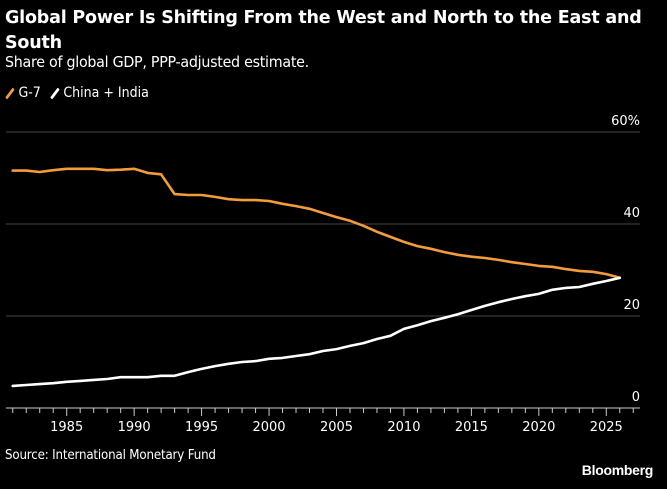 This screenshot has height=489, width=667. I want to click on x-tick-label-2005: 2005, so click(336, 427).